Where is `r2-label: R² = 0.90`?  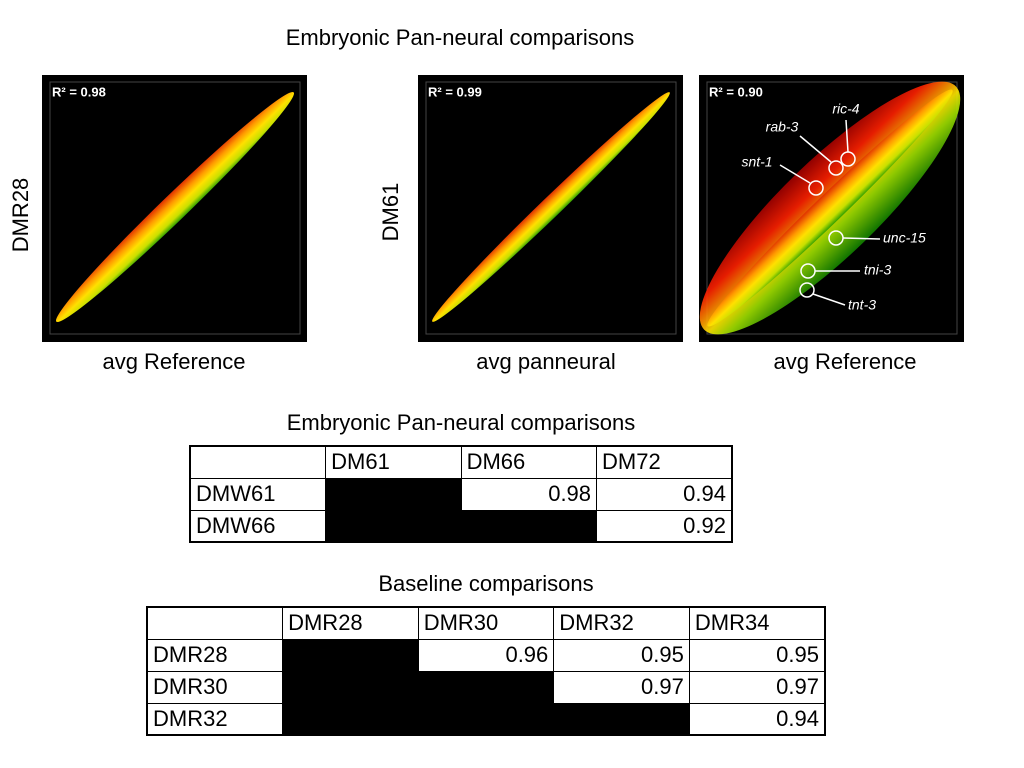
r2-label: R² = 0.90 is located at coordinates (736, 91).